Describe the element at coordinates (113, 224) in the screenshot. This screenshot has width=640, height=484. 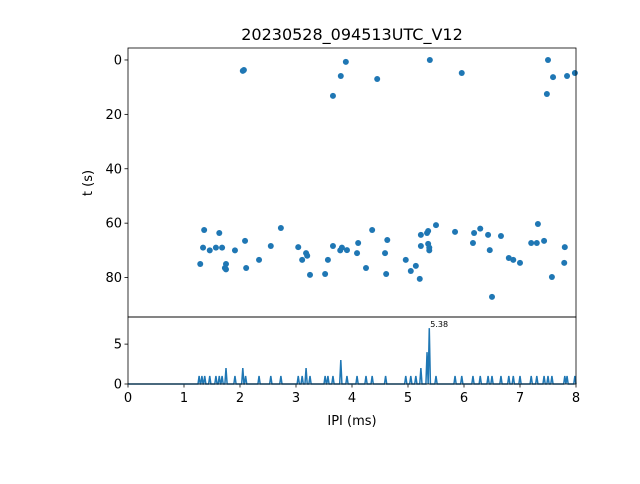
I see `y-tick-label: 60` at that location.